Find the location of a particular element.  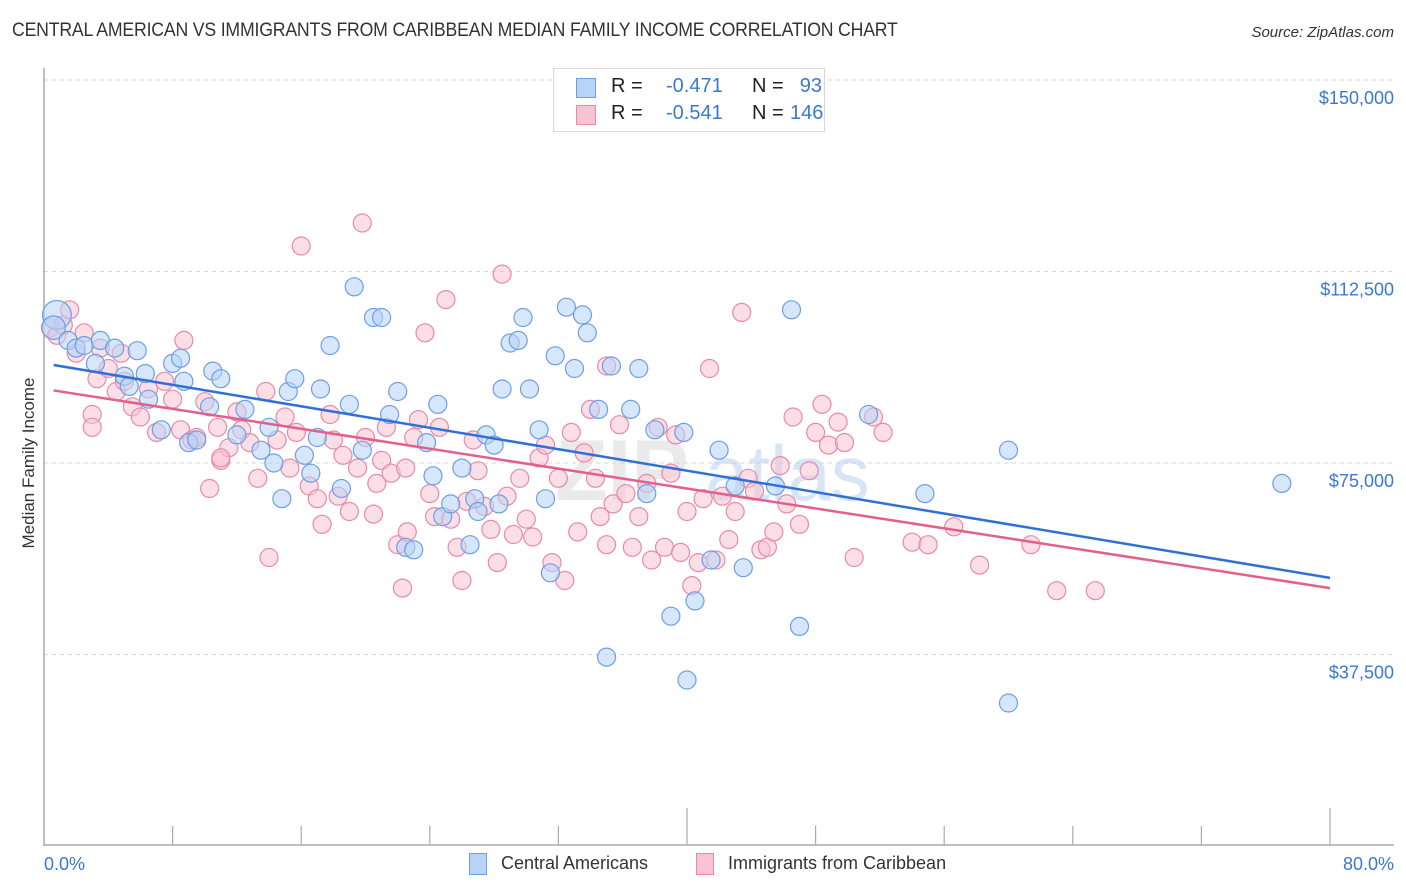

y-axis-label: Median Family Income is located at coordinates (28, 462).